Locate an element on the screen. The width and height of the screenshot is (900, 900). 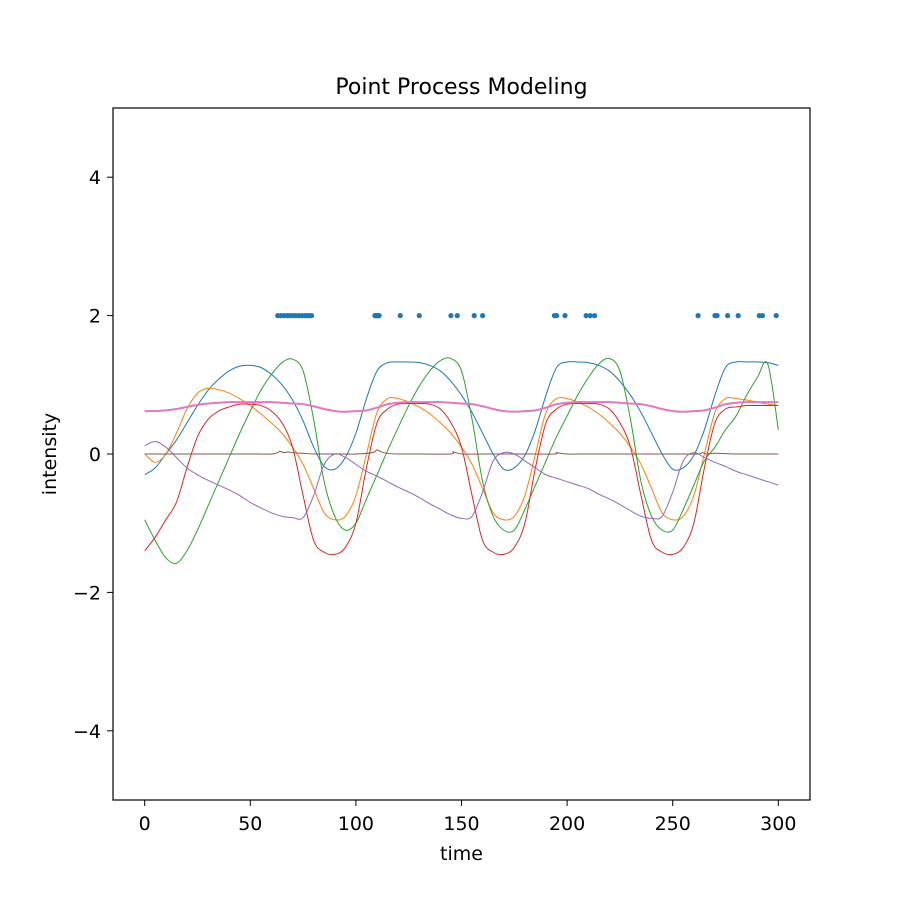
events-layer is located at coordinates (527, 316).